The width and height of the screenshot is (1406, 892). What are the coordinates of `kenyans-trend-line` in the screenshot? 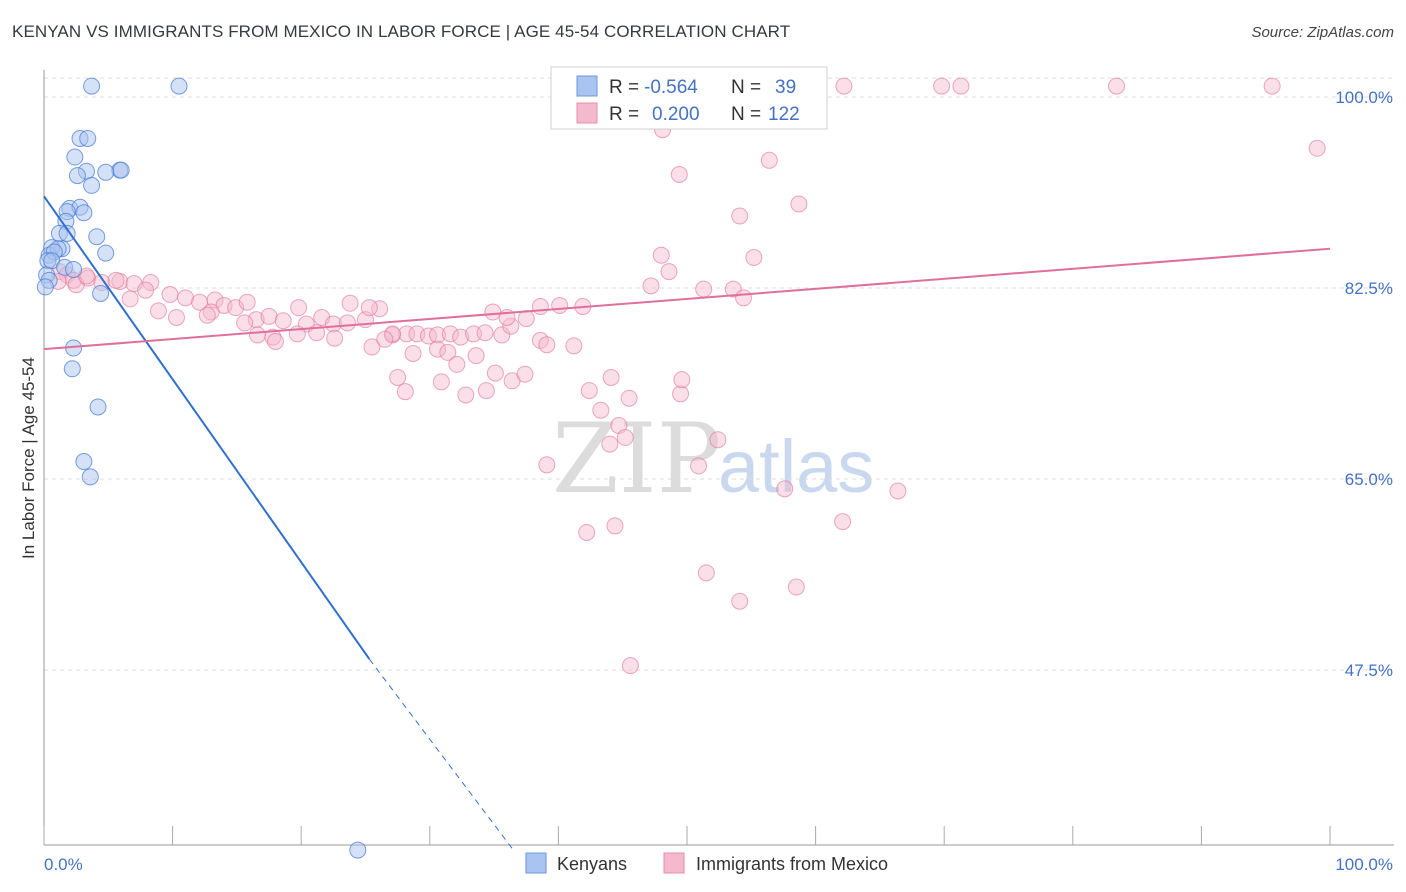 It's located at (207, 427).